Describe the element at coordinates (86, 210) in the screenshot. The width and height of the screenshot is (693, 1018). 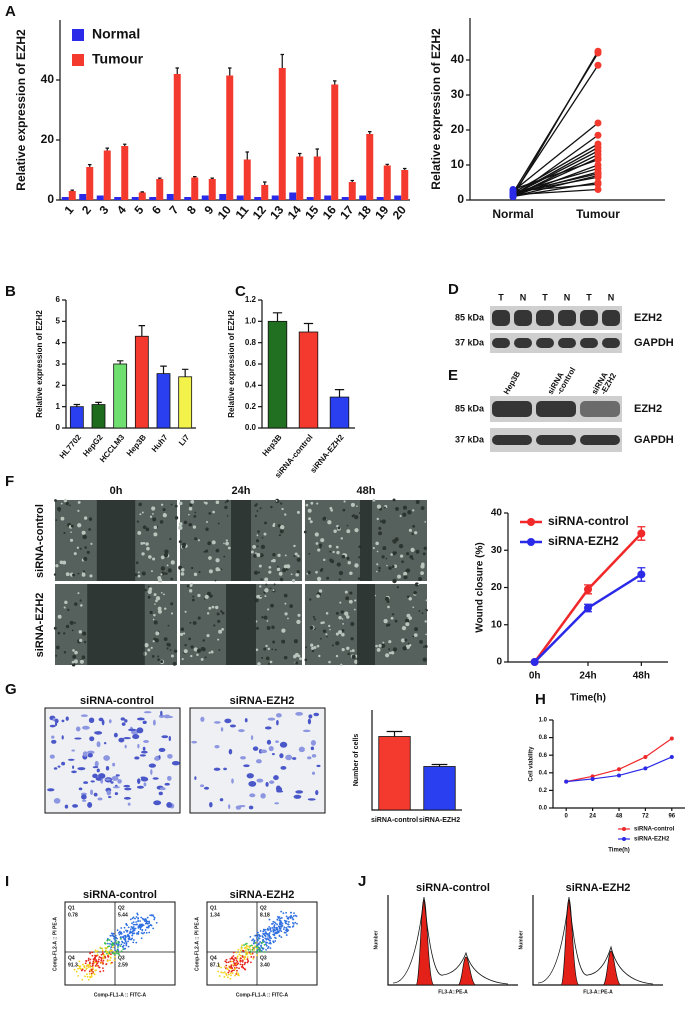
I see `x-tick-label: 2` at that location.